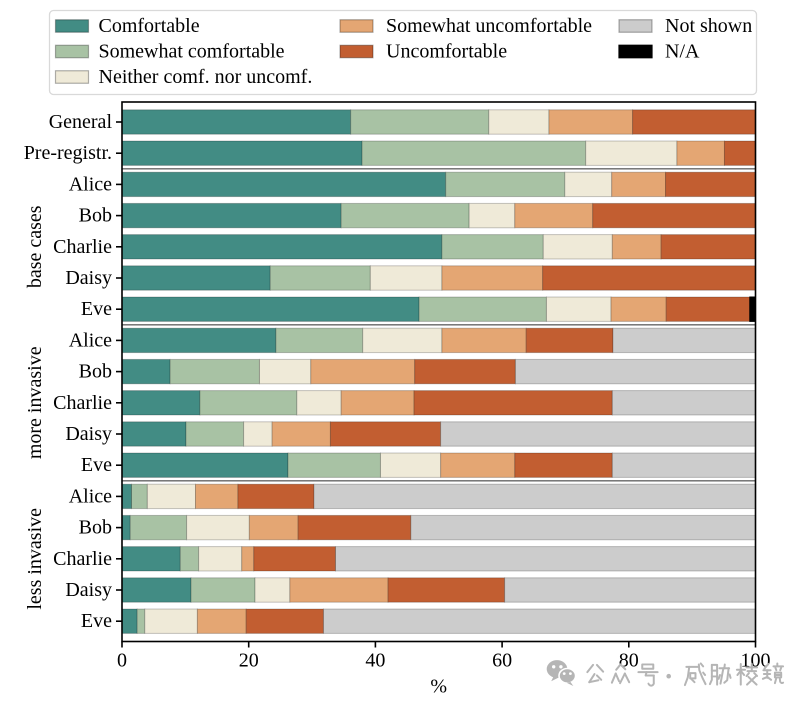  I want to click on svg-text: Not shown, so click(708, 26).